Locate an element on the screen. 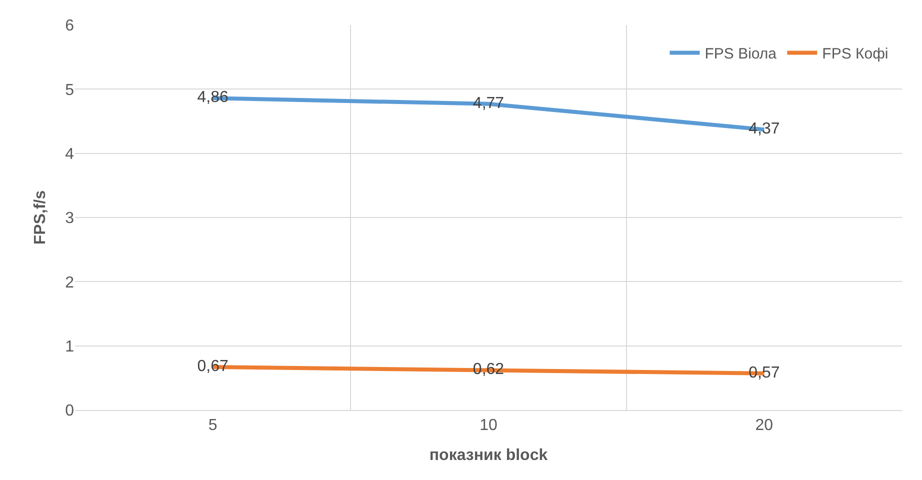 The image size is (922, 480). x-tick-label: 20 is located at coordinates (764, 425).